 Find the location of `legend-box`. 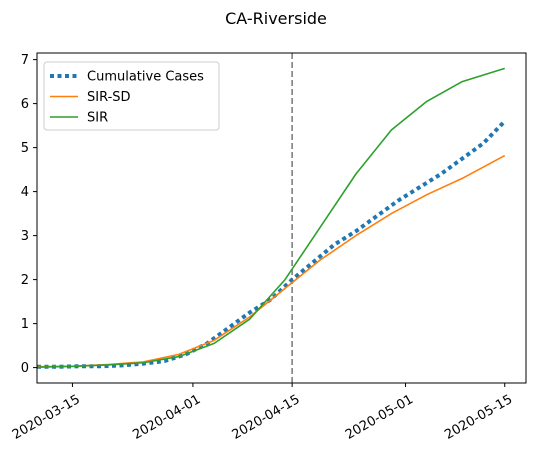

legend-box is located at coordinates (131, 96).